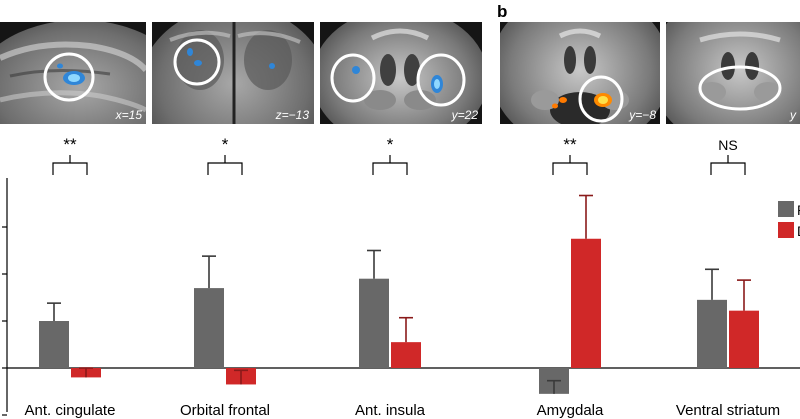  Describe the element at coordinates (4, 321) in the screenshot. I see `y-ticks` at that location.